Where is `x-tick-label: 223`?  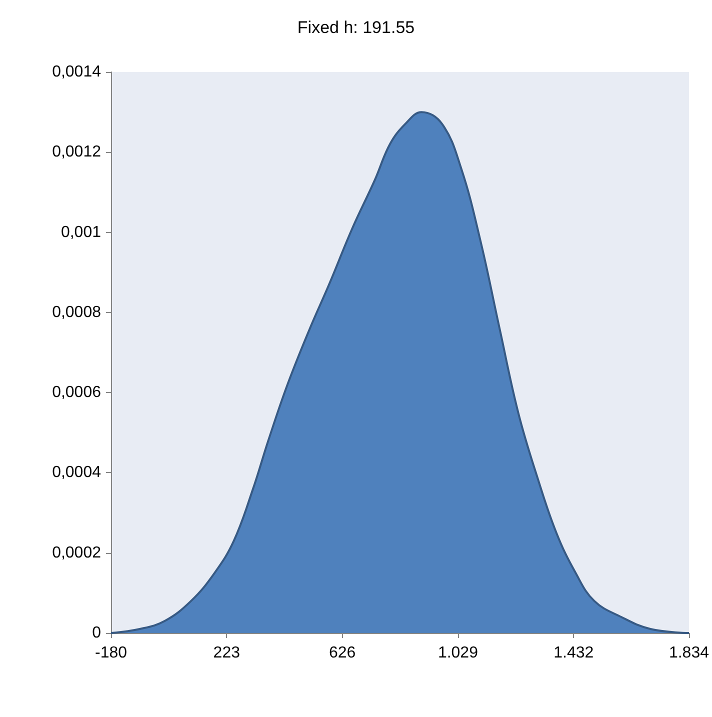 x-tick-label: 223 is located at coordinates (226, 653).